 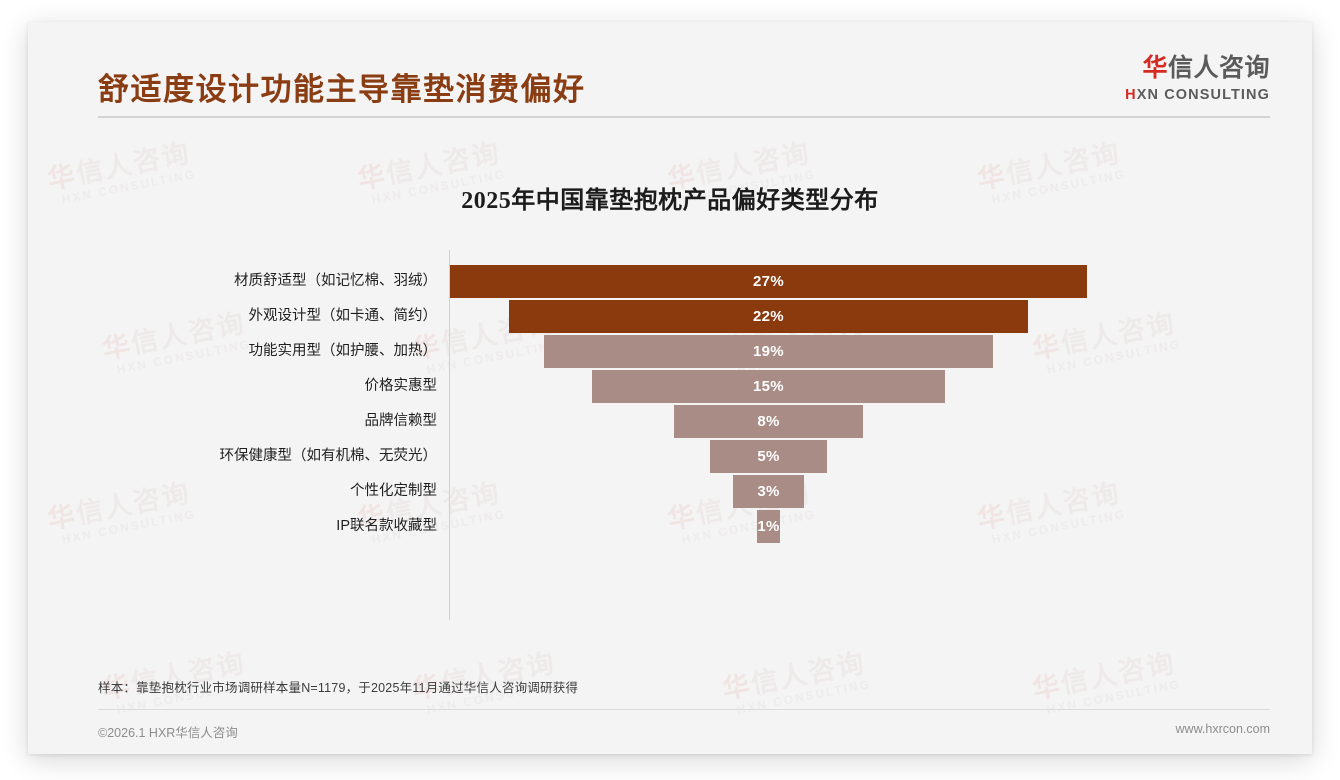 What do you see at coordinates (342, 89) in the screenshot?
I see `page-title: 舒适度设计功能主导靠垫消费偏好` at bounding box center [342, 89].